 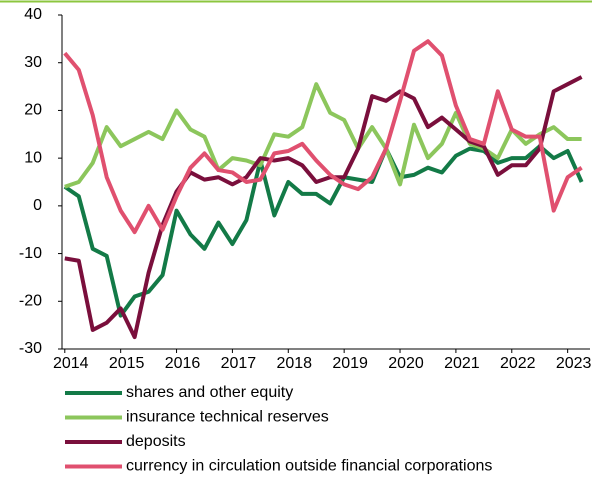 I want to click on x-tick-label: 2019, so click(x=350, y=363).